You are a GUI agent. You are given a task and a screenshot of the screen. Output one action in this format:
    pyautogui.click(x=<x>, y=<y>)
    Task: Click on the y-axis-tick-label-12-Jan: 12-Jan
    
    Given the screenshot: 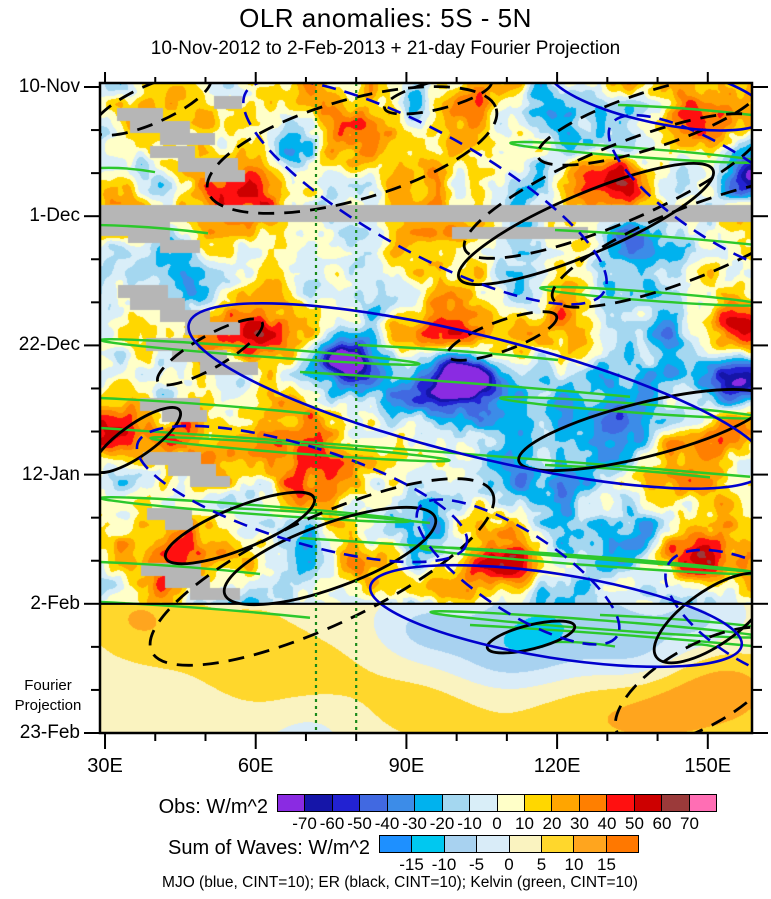 What is the action you would take?
    pyautogui.click(x=50, y=474)
    